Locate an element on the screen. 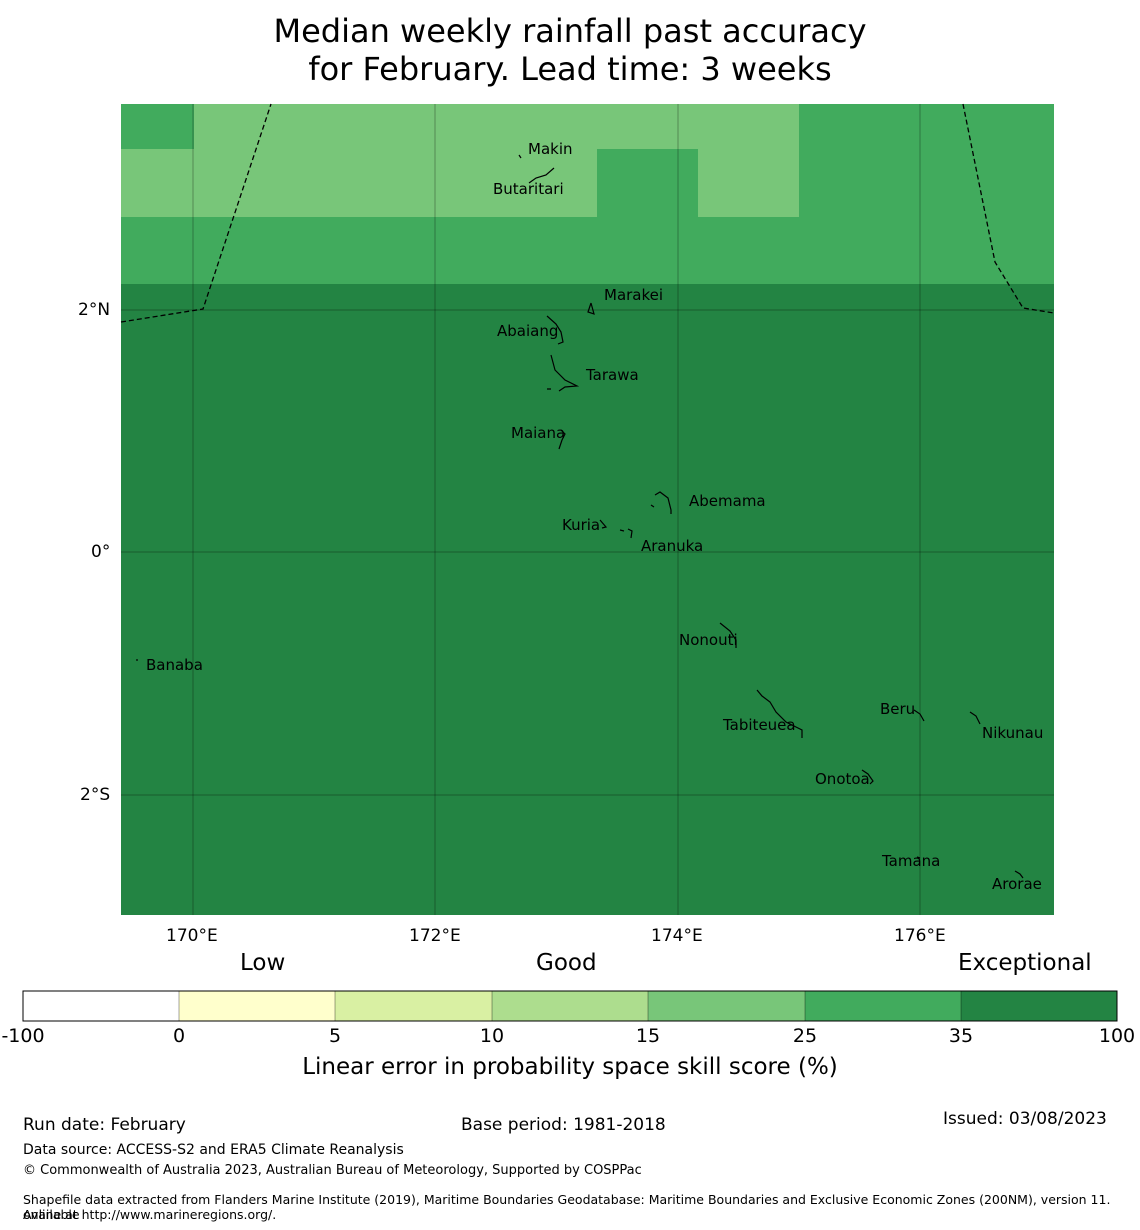 Image resolution: width=1140 pixels, height=1230 pixels. lon-tick-172e: 172°E is located at coordinates (435, 936).